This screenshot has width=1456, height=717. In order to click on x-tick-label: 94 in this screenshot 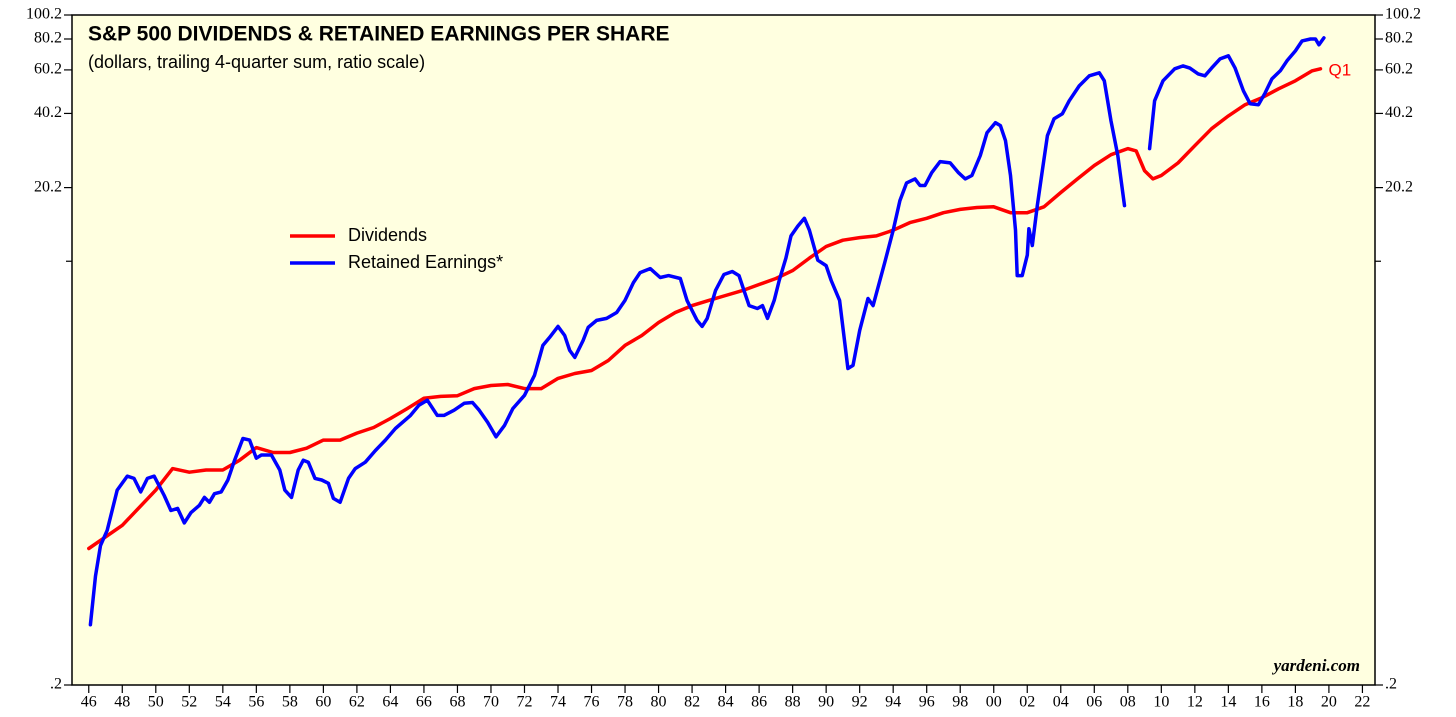, I will do `click(893, 702)`.